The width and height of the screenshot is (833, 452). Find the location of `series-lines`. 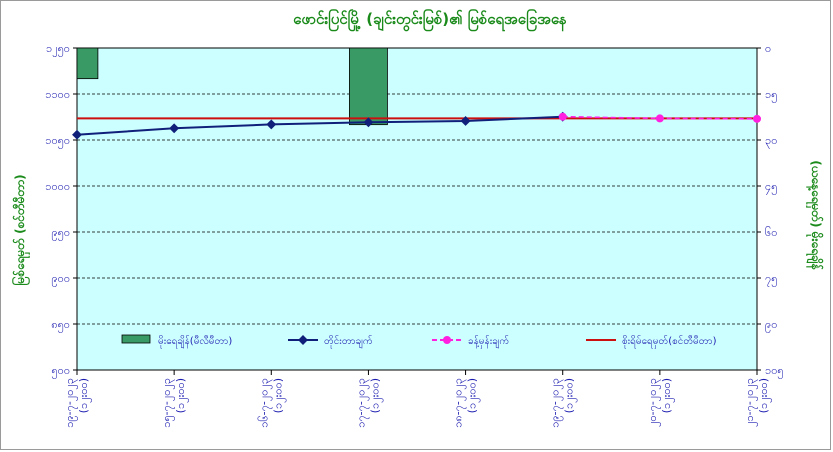

series-lines is located at coordinates (416, 125).